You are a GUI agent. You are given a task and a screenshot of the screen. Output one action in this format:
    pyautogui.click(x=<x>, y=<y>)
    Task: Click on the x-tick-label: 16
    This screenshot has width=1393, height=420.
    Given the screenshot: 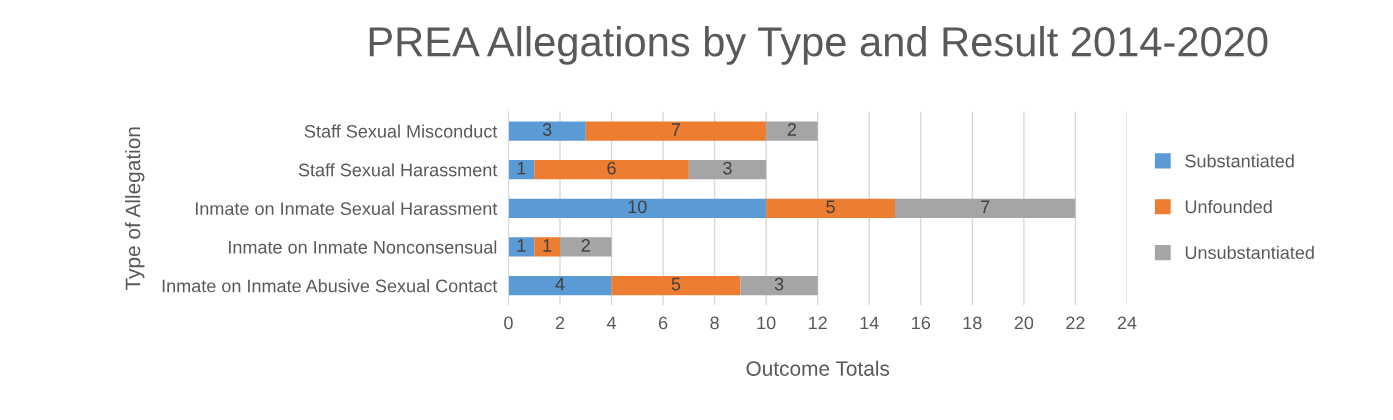 What is the action you would take?
    pyautogui.click(x=921, y=323)
    